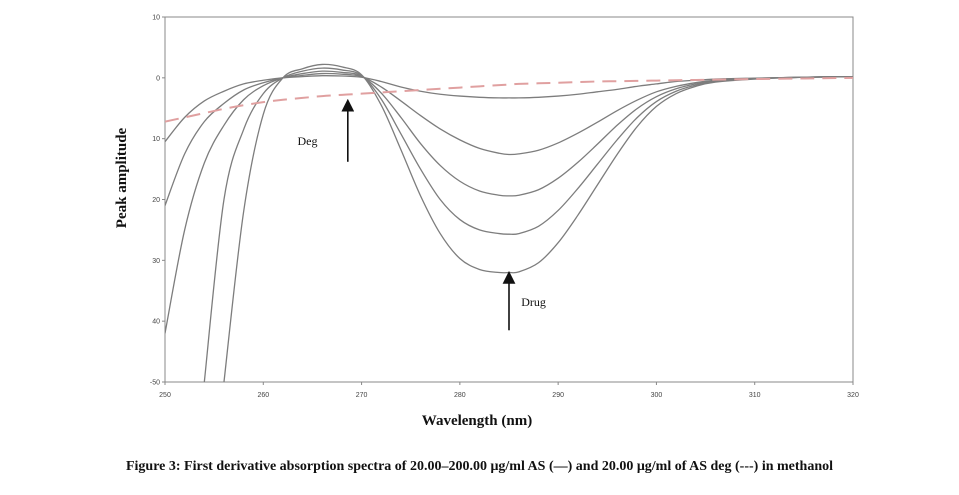 Image resolution: width=959 pixels, height=495 pixels. I want to click on y-tick-label: 40, so click(156, 322).